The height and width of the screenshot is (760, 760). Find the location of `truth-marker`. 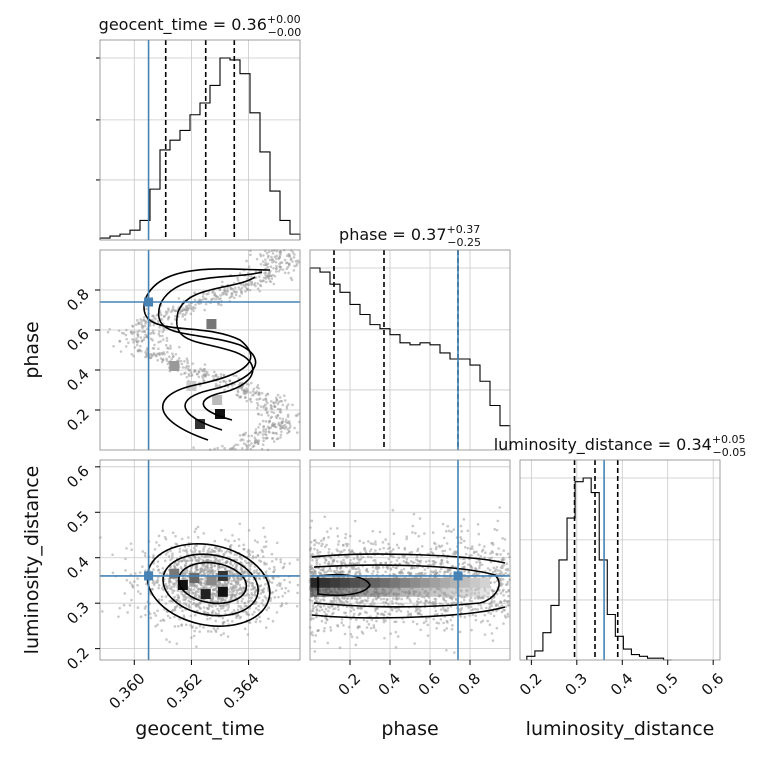

truth-marker is located at coordinates (149, 576).